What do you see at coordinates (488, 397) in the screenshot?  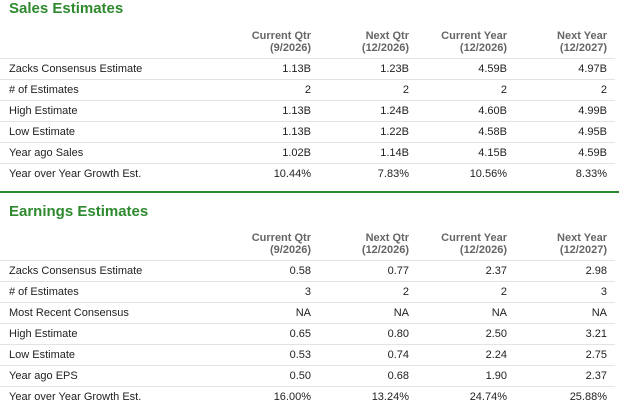 I see `cell-value: 24.74%` at bounding box center [488, 397].